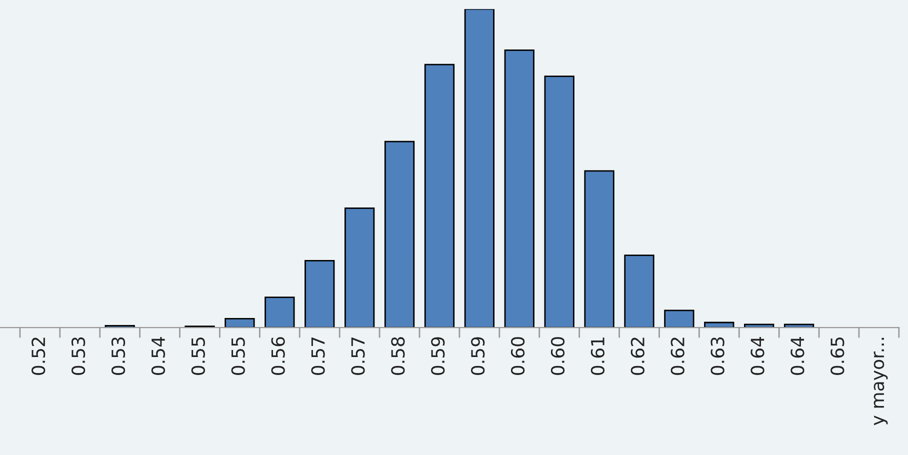  What do you see at coordinates (158, 355) in the screenshot?
I see `x-tick-label: 0.54` at bounding box center [158, 355].